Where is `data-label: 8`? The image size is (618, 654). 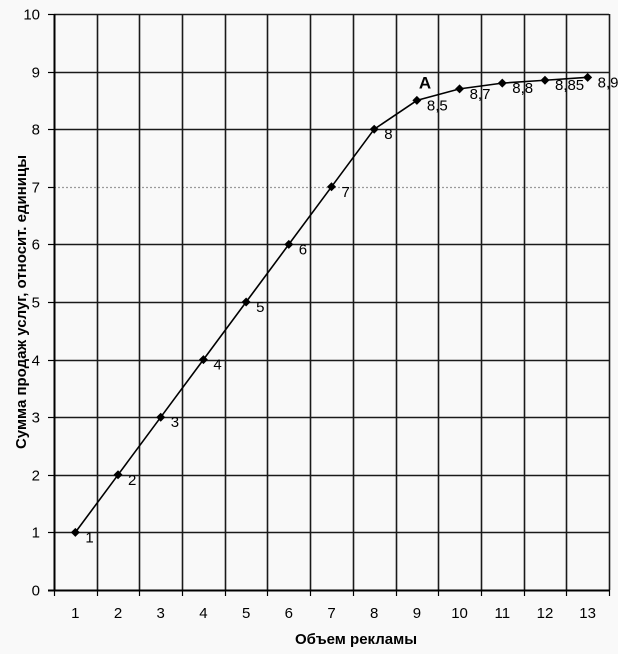 data-label: 8 is located at coordinates (388, 134).